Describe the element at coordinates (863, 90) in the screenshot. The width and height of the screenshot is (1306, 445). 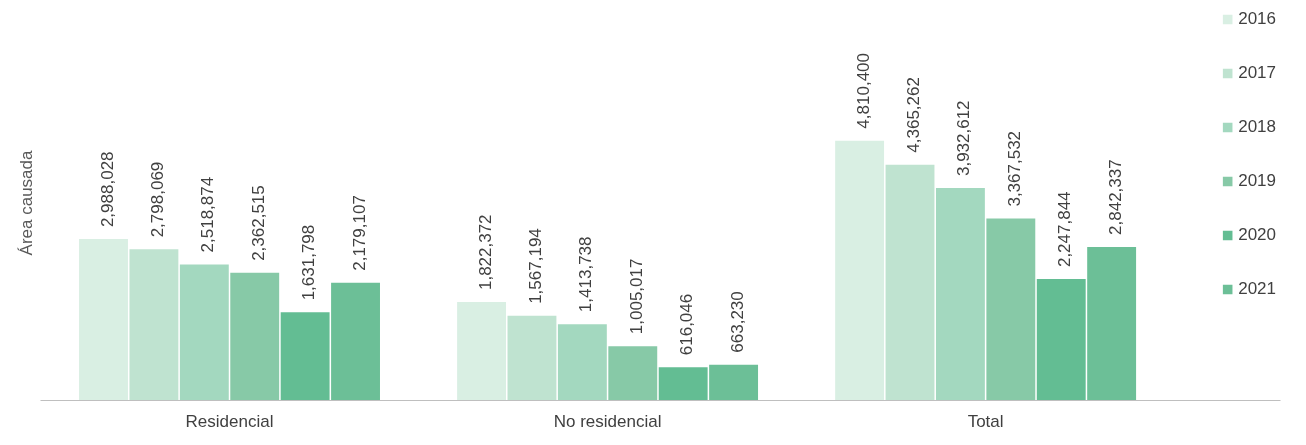
I see `data-label: 4,810,400` at that location.